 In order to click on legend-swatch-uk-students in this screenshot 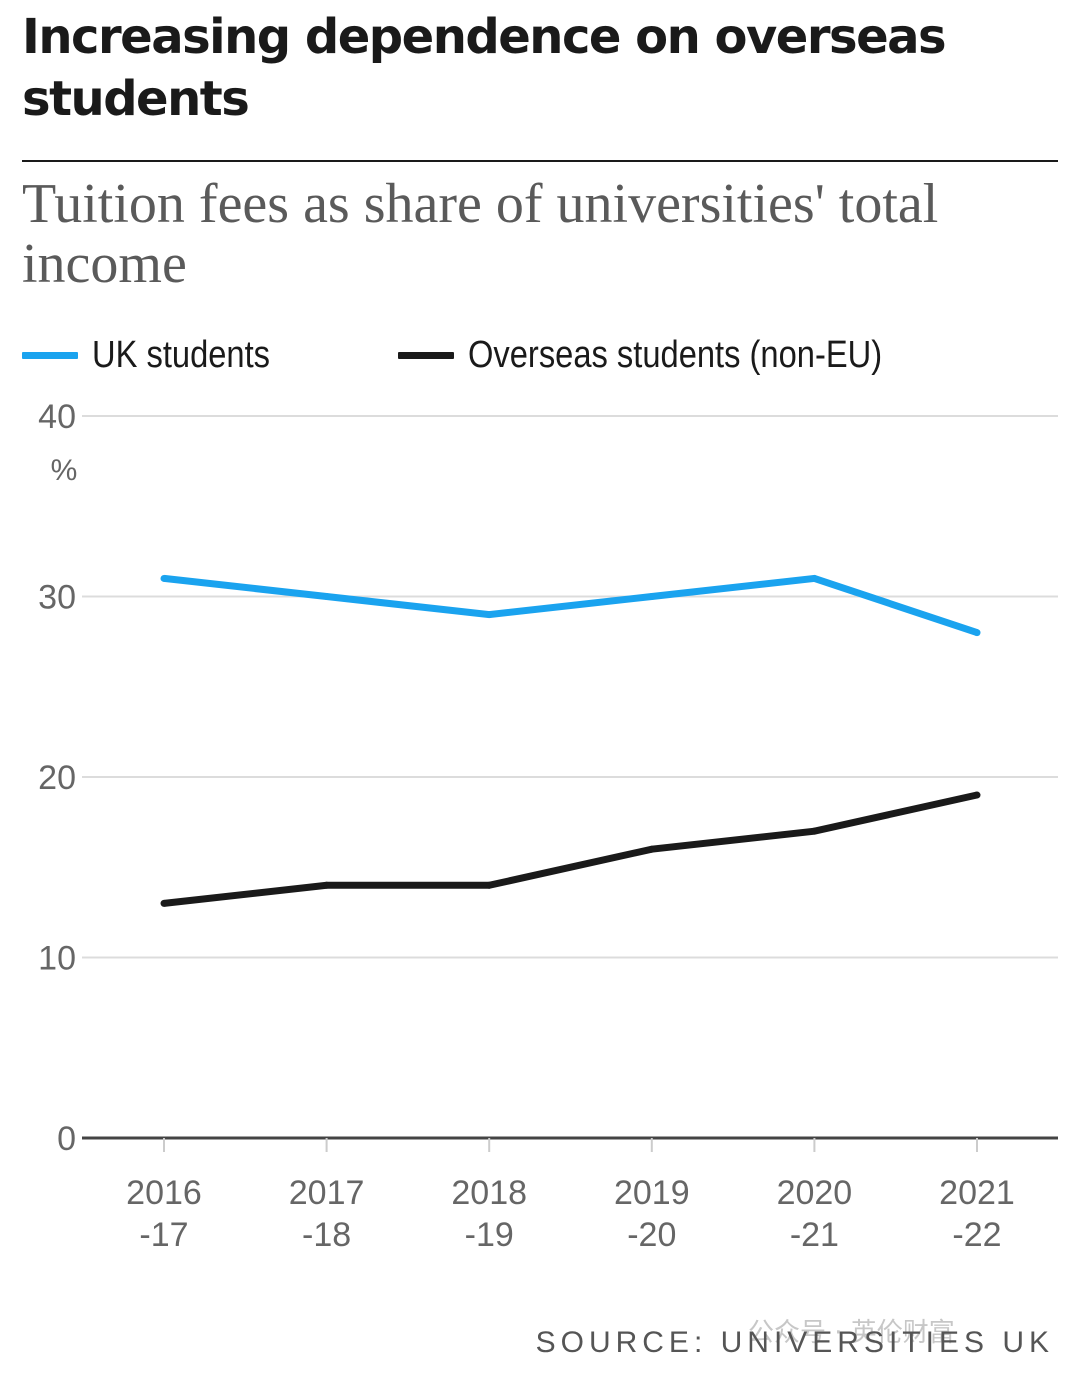, I will do `click(50, 355)`.